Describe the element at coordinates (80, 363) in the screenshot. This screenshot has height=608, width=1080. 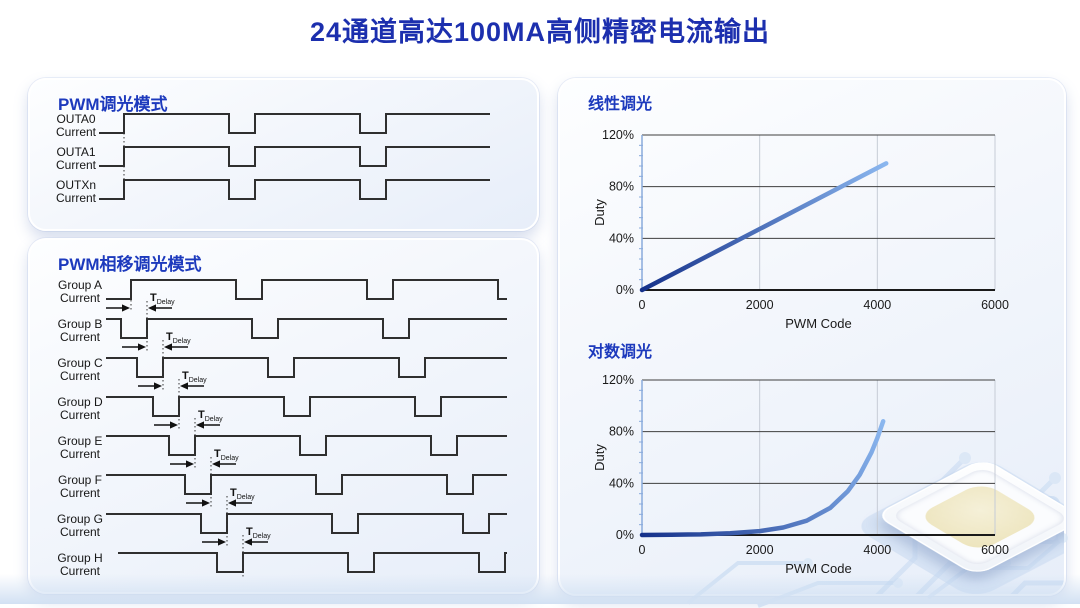
I see `waveform-row-label: Group C` at that location.